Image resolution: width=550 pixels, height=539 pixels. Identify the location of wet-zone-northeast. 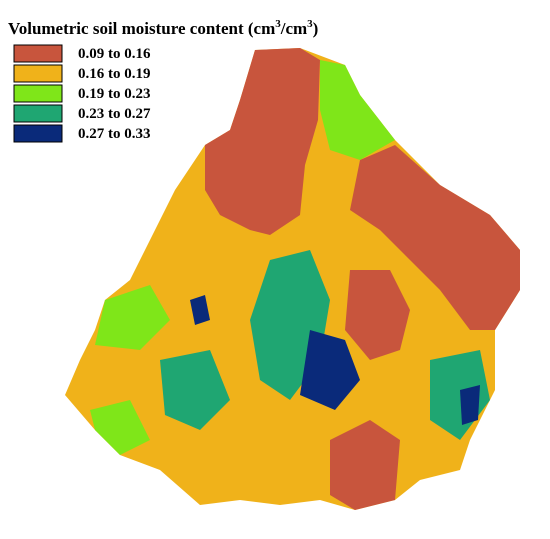
(357, 110).